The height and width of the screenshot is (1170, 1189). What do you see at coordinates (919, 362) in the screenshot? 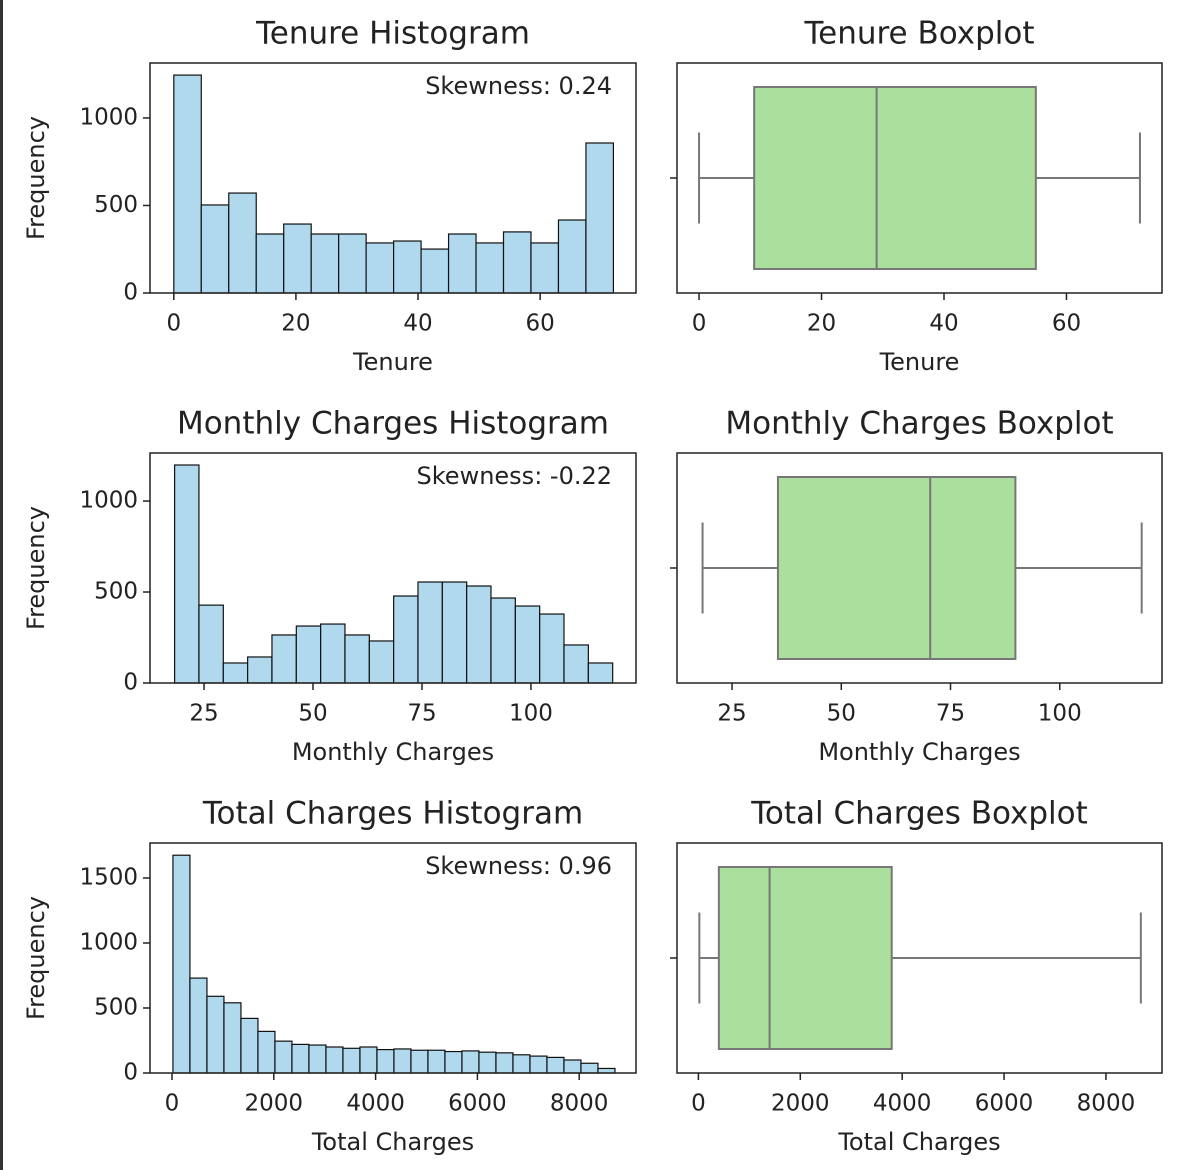
I see `x-axis-label: Tenure` at bounding box center [919, 362].